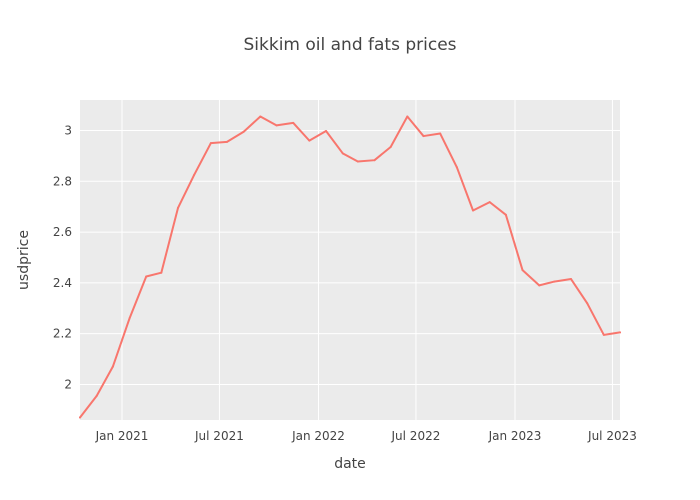 The image size is (700, 500). What do you see at coordinates (62, 232) in the screenshot?
I see `y-tick-label: 2.6` at bounding box center [62, 232].